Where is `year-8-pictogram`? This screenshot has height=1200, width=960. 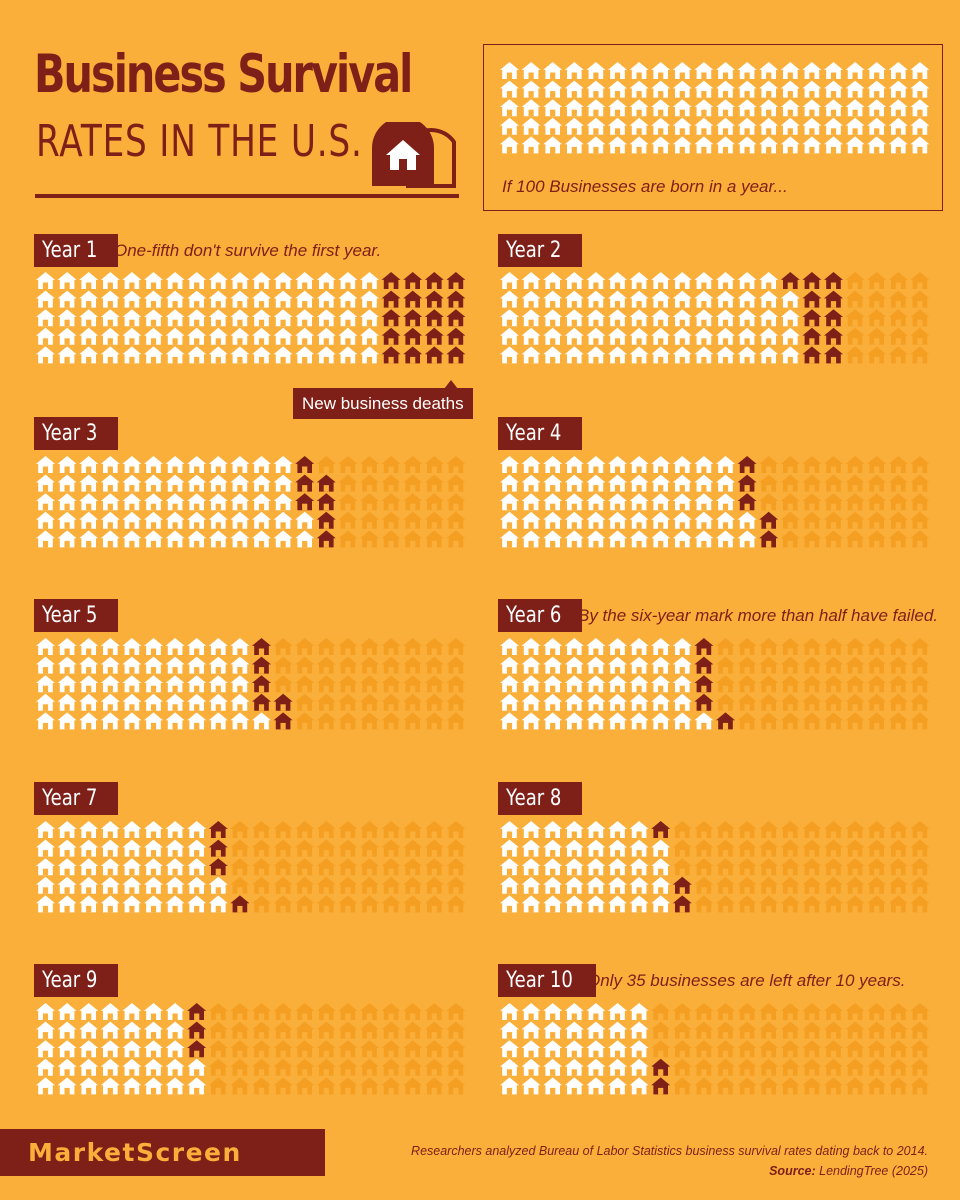
year-8-pictogram is located at coordinates (715, 867).